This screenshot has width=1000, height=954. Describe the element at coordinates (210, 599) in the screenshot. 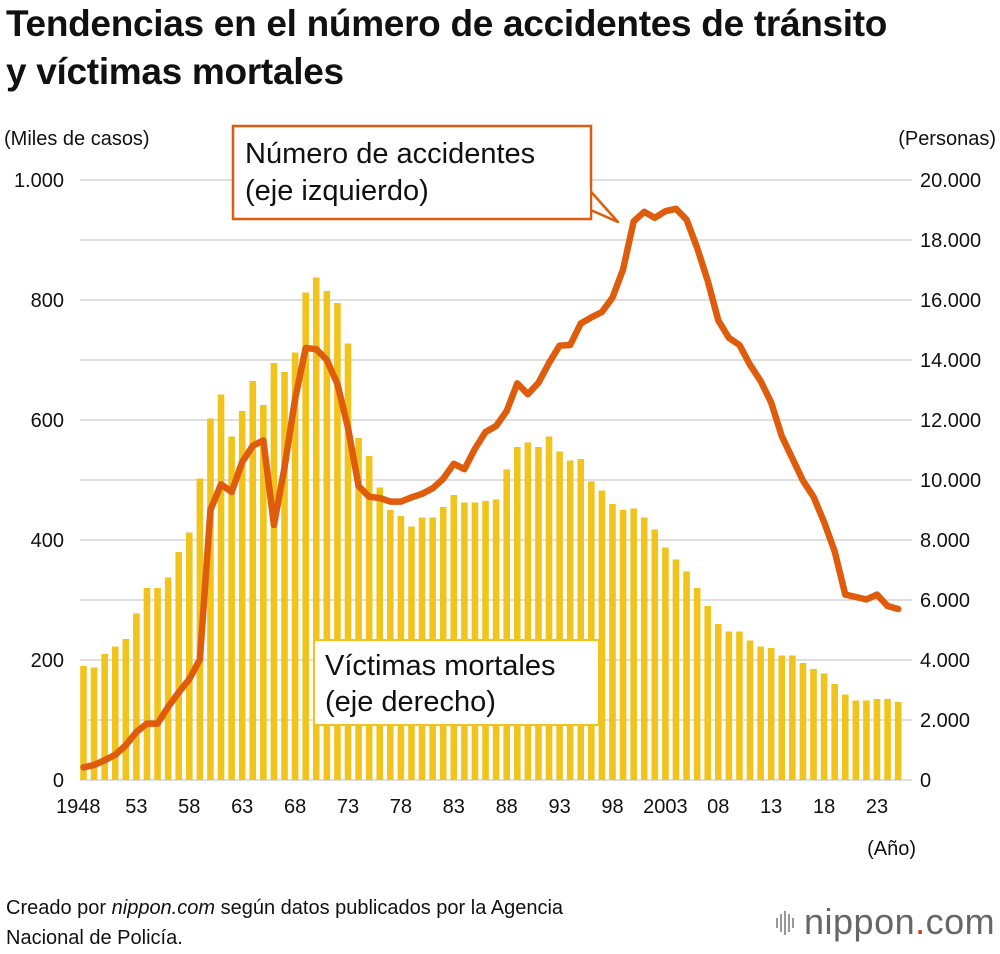

I see `bar-victims-1960` at that location.